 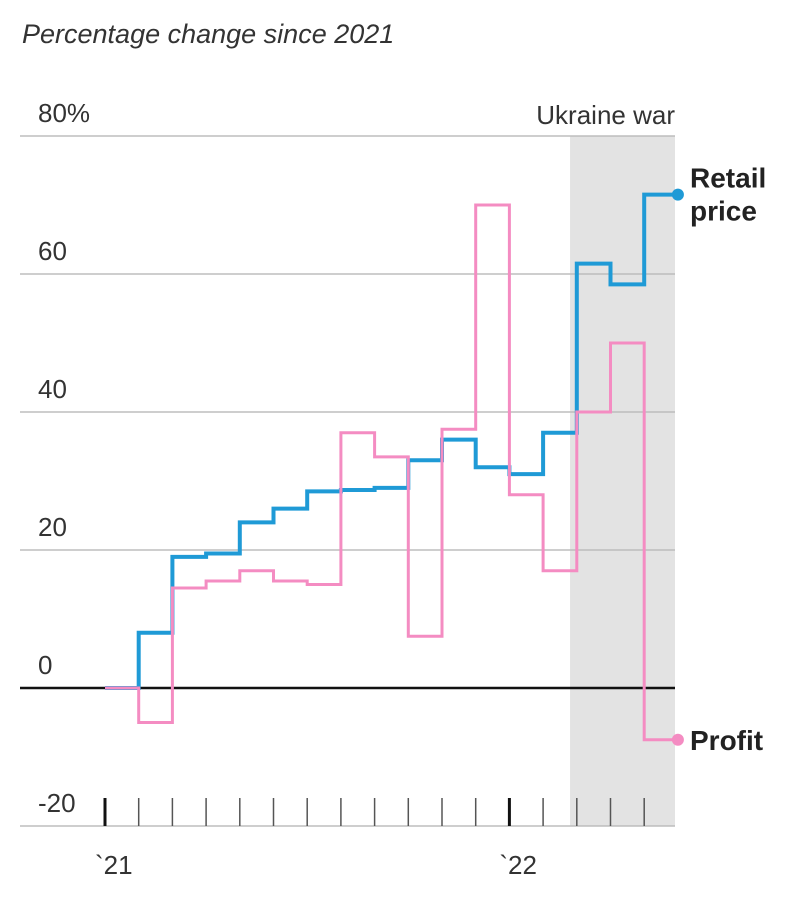 I want to click on y-tick-label: 20, so click(x=52, y=527).